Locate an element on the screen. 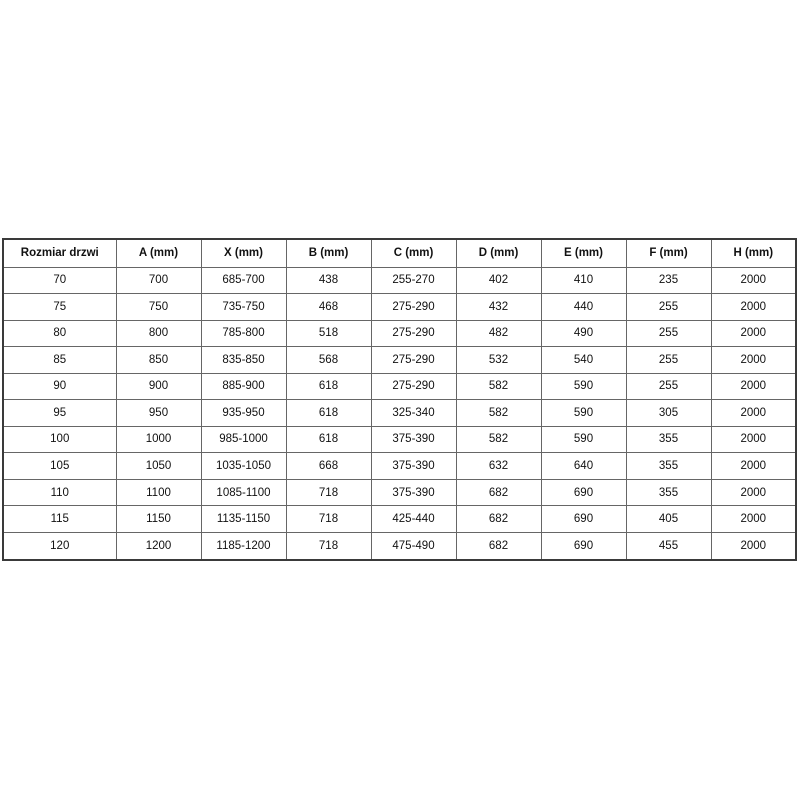  table-cell: 90 is located at coordinates (59, 386).